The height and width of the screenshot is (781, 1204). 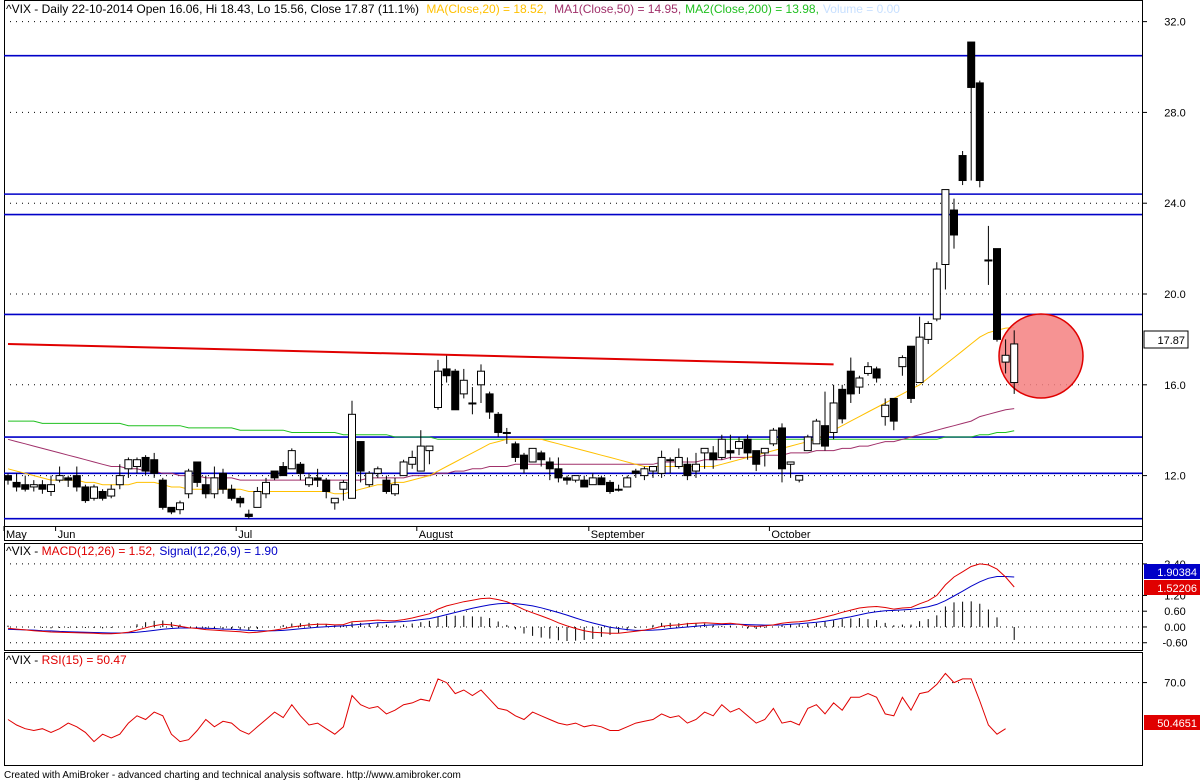 What do you see at coordinates (511, 444) in the screenshot?
I see `ma50-line` at bounding box center [511, 444].